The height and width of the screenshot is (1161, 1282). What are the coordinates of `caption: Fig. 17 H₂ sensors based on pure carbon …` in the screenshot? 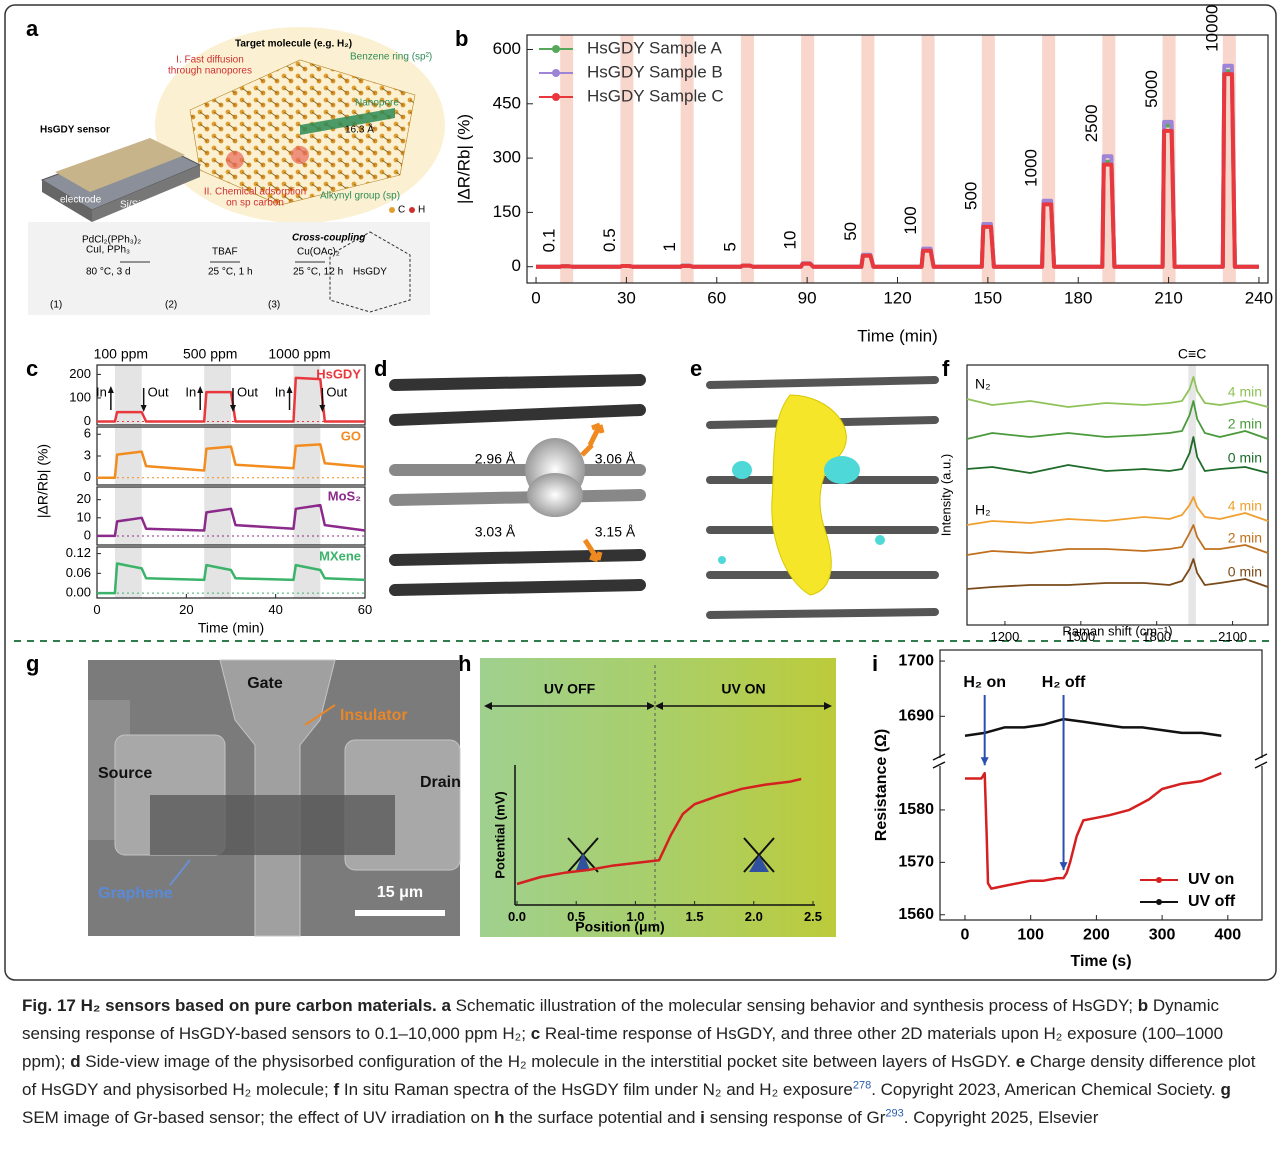 It's located at (644, 1062).